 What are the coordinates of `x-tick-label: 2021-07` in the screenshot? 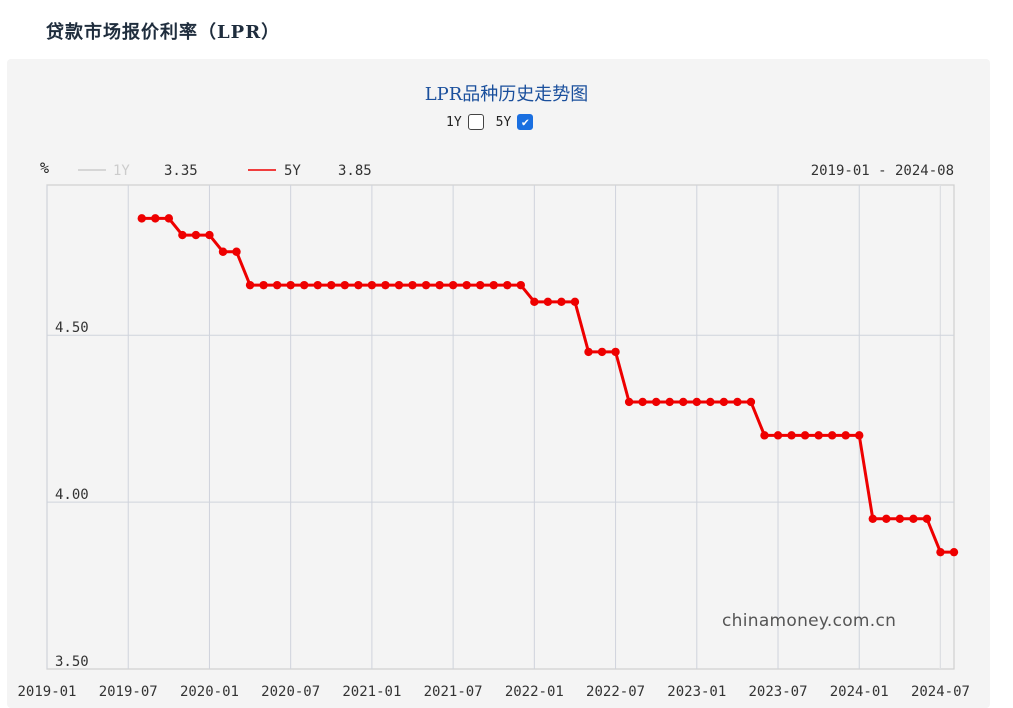 It's located at (453, 692).